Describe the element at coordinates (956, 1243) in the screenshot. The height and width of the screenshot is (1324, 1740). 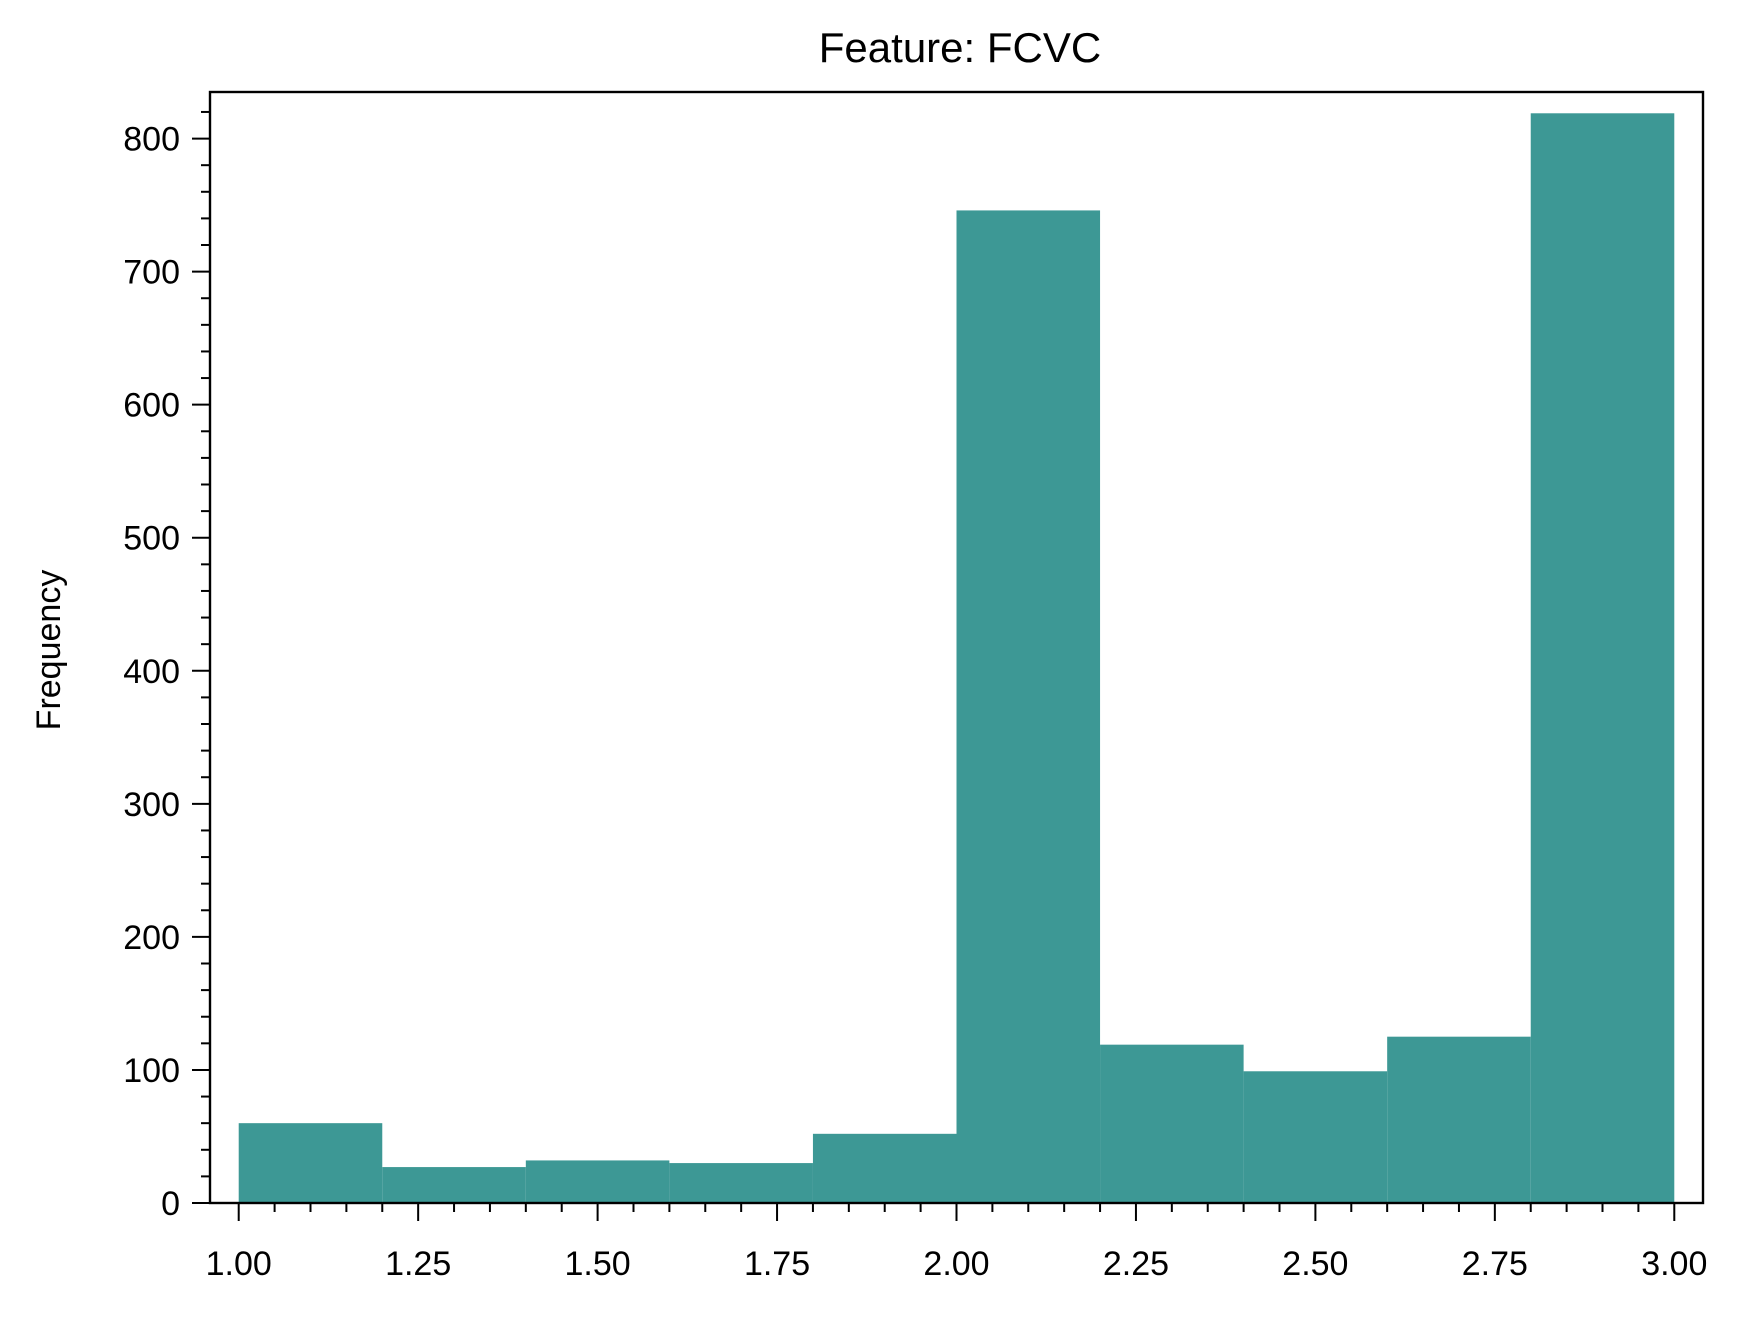
I see `x-ticks: 1.00 1.25 1.50 1.75 2.00 2.25 2.50 2.75 3.00` at that location.